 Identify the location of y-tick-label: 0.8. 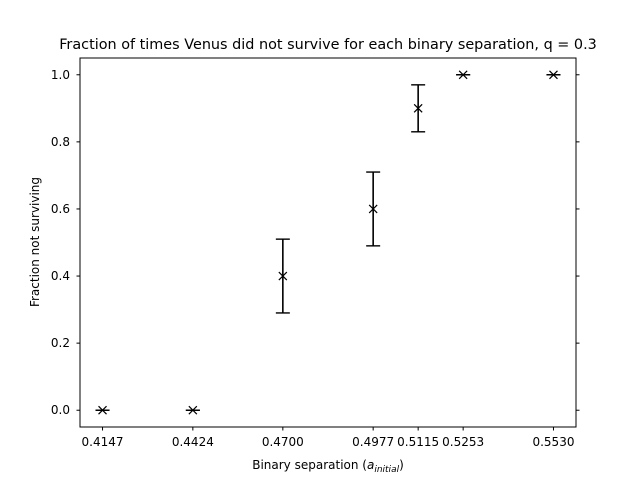
(60, 142).